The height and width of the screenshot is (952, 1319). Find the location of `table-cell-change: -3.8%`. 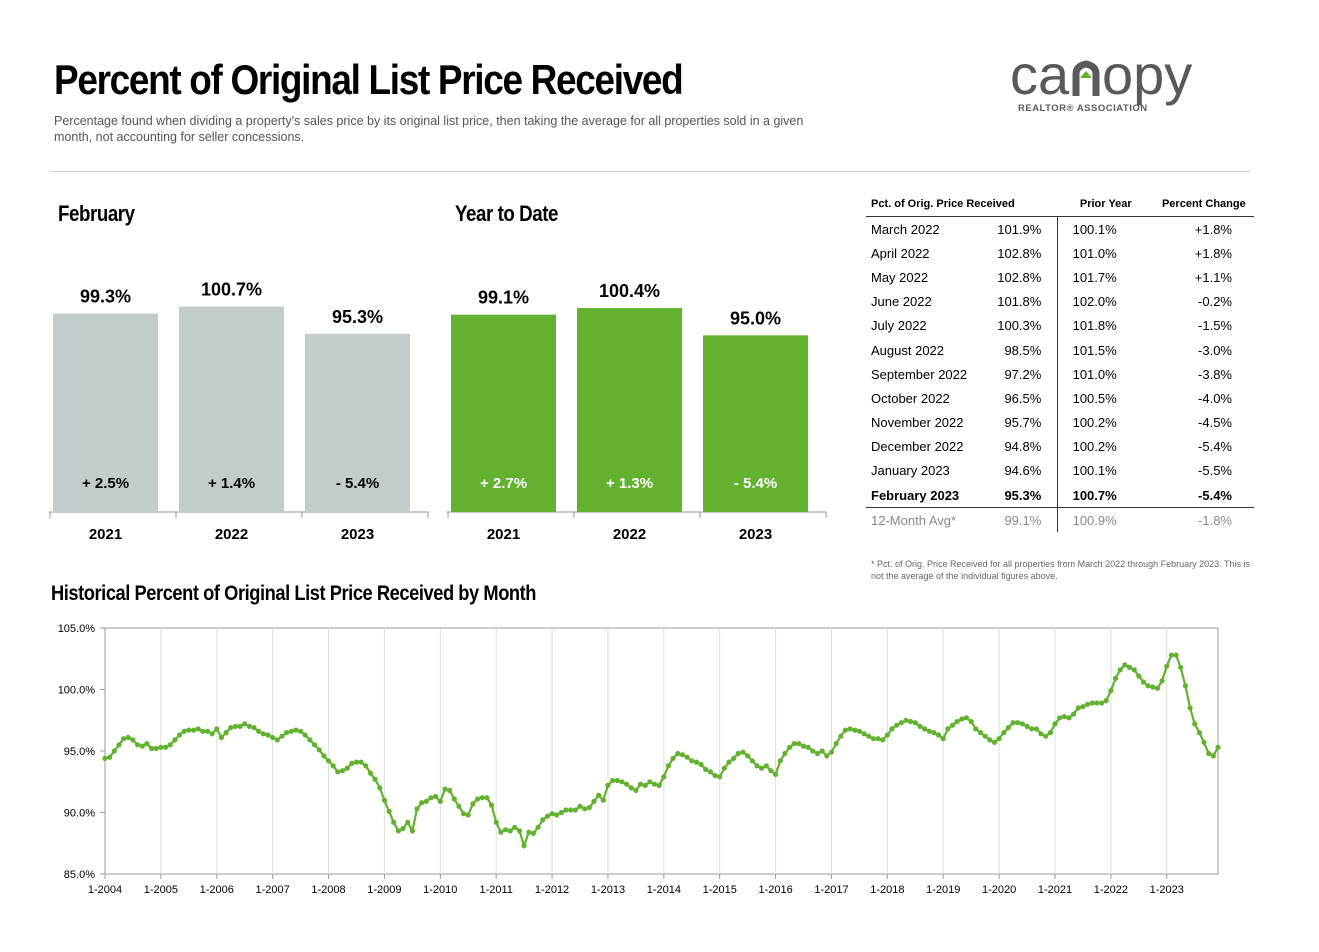

table-cell-change: -3.8% is located at coordinates (1215, 374).